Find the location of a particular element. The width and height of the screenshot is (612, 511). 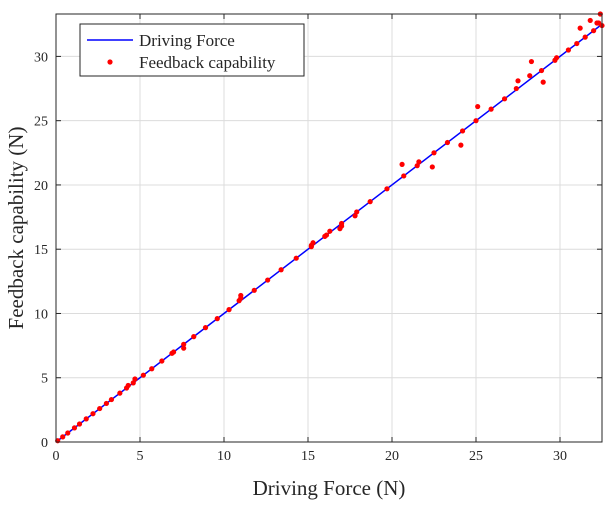

y-tick-label: 20 is located at coordinates (41, 186).